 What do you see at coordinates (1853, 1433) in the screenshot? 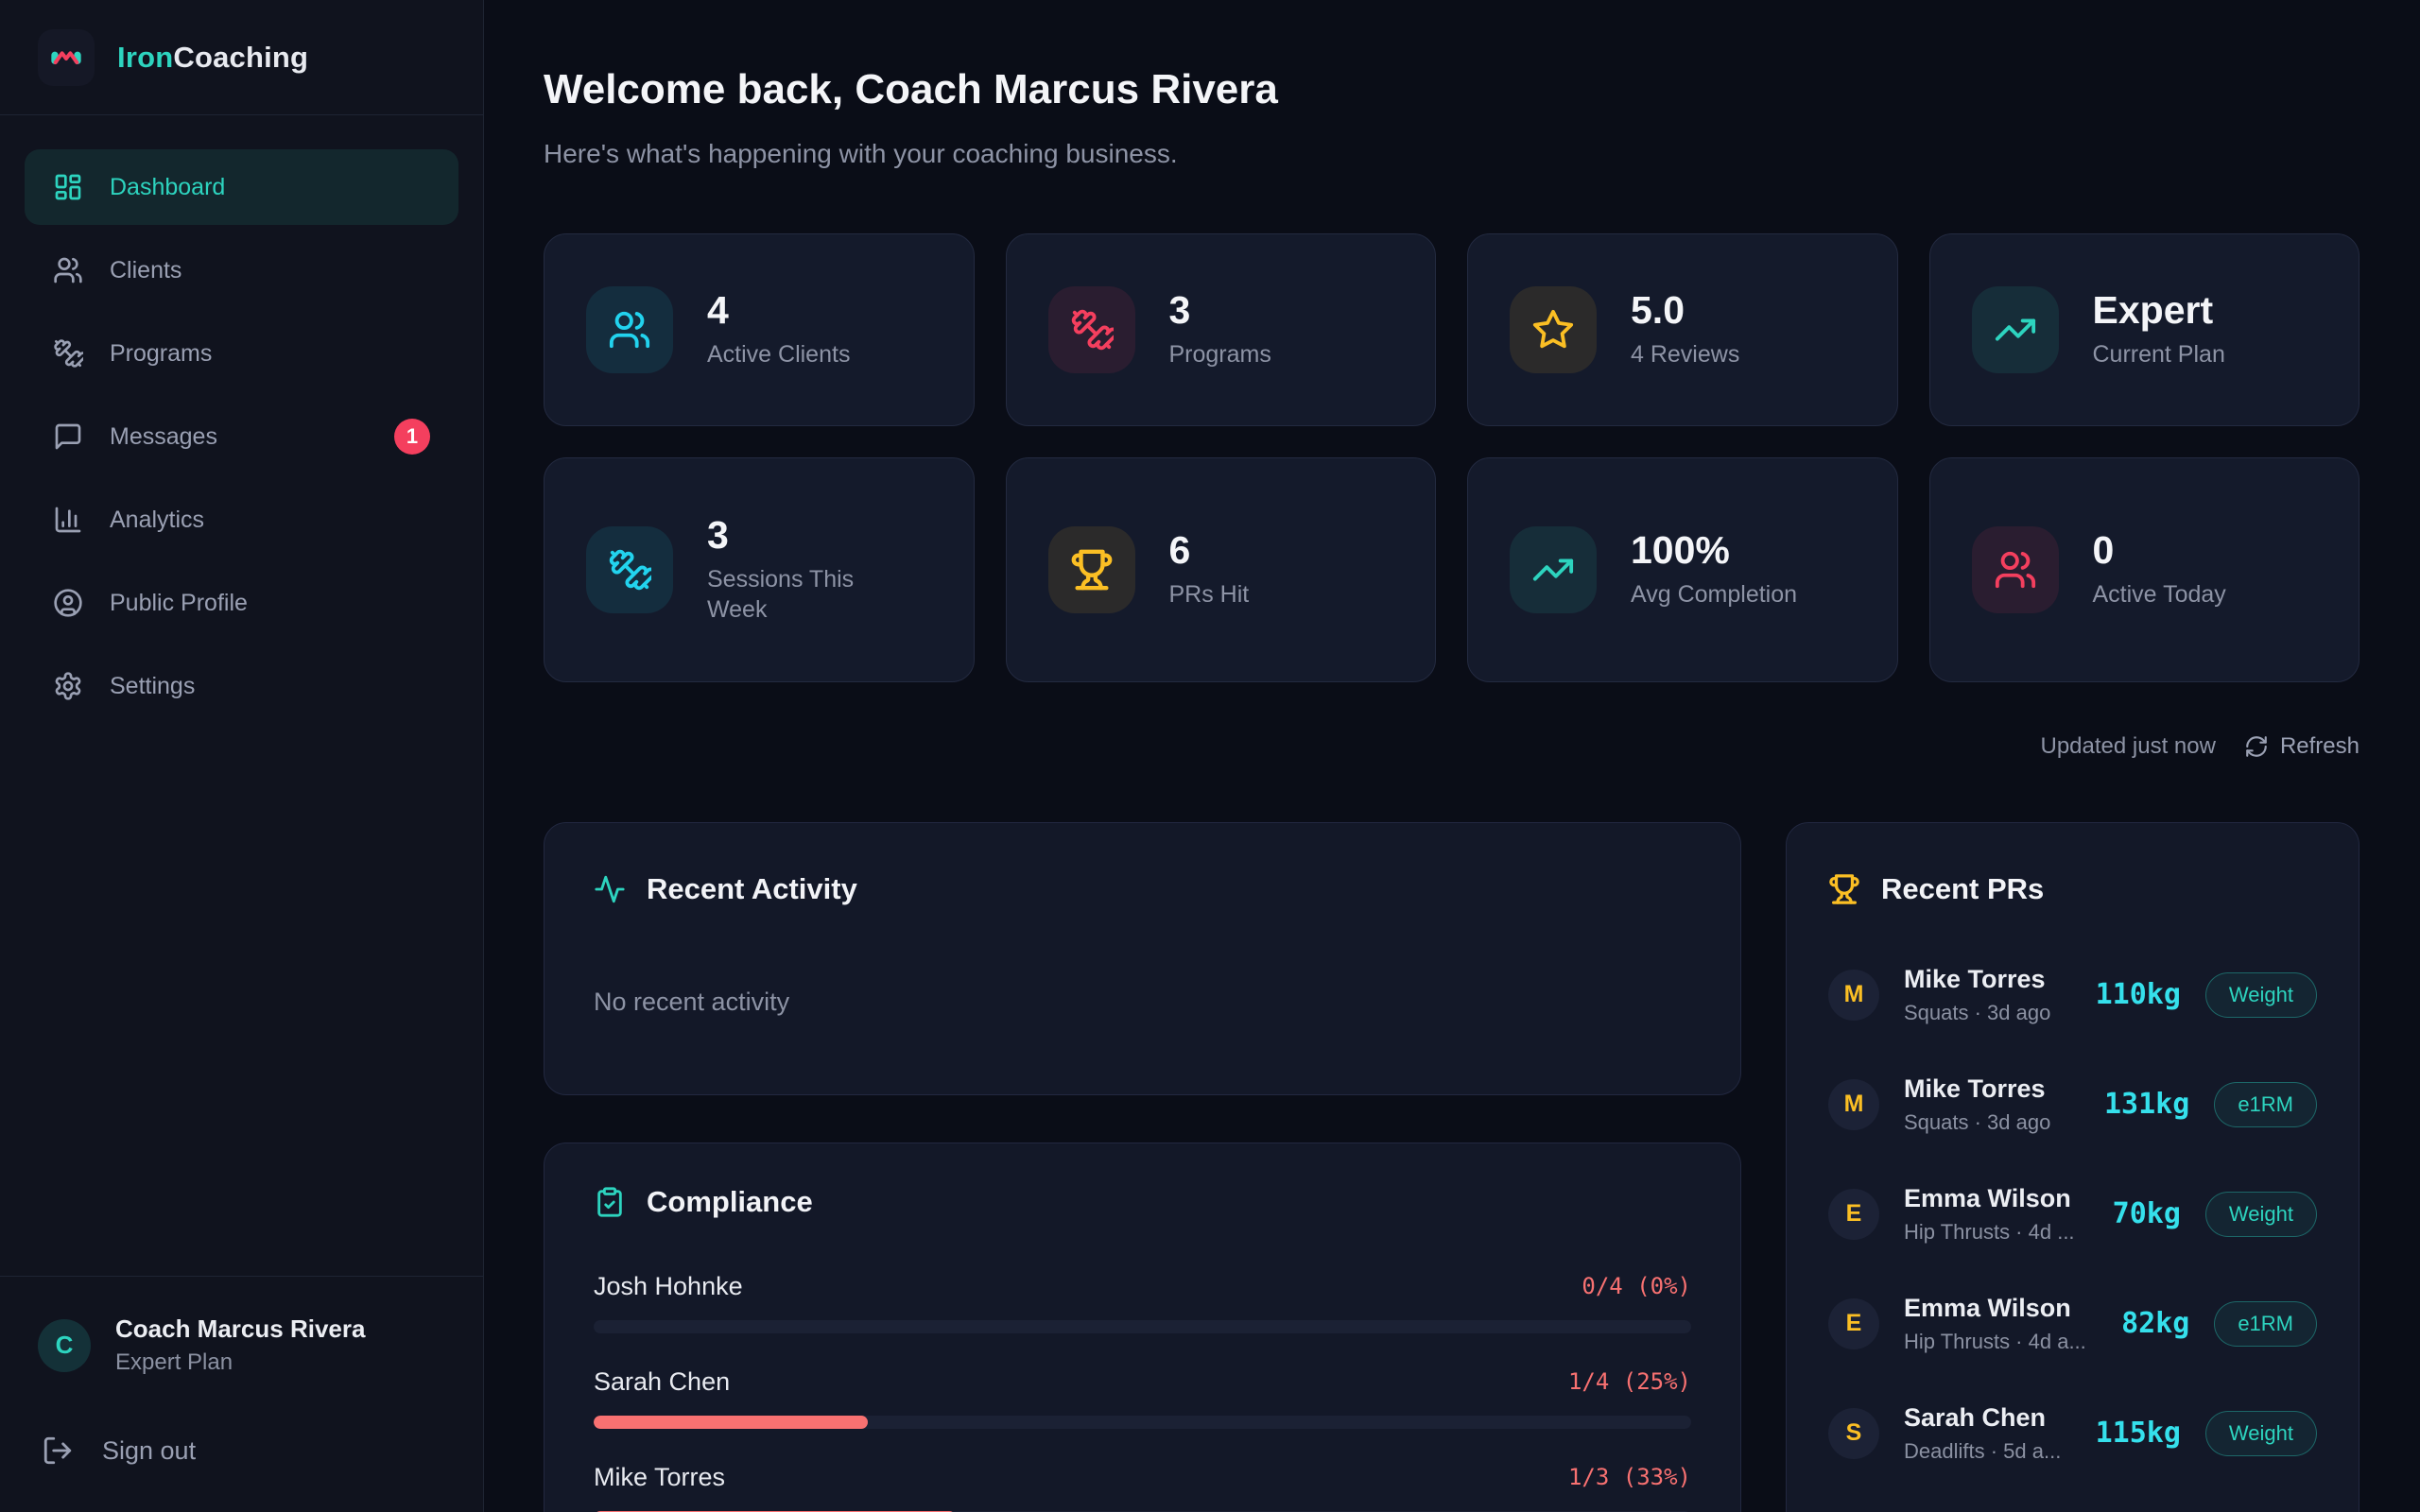
I see `pr-avatar: S` at bounding box center [1853, 1433].